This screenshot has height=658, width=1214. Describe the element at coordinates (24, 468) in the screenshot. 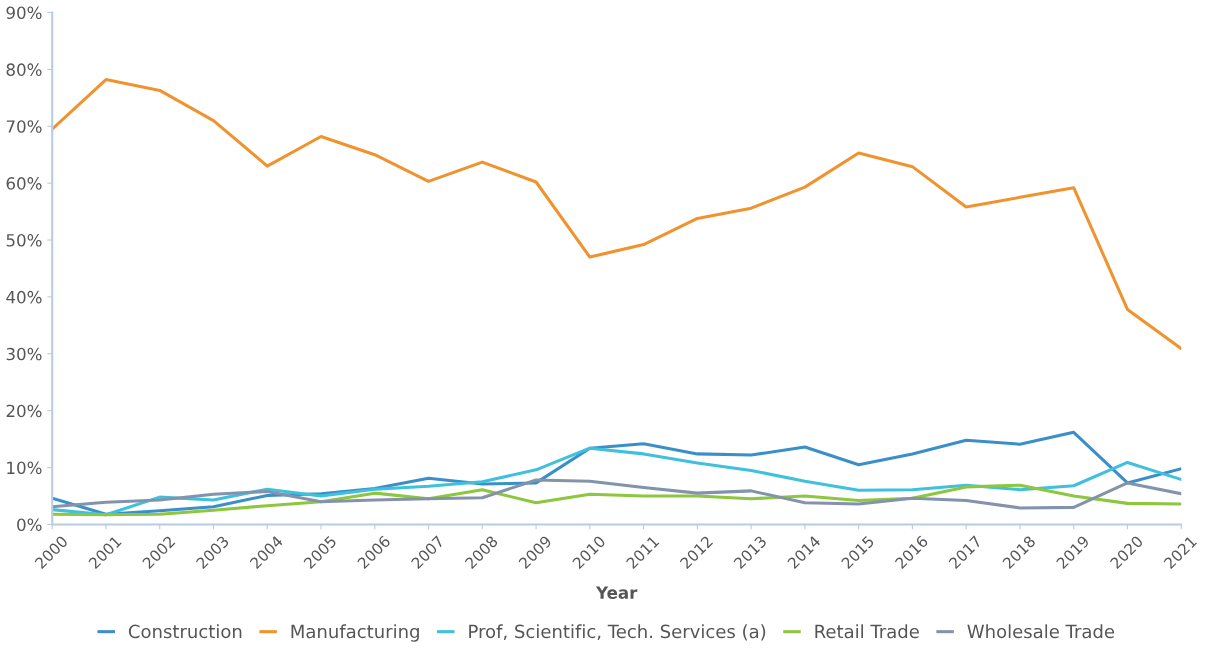

I see `y-tick-label: 10%` at that location.